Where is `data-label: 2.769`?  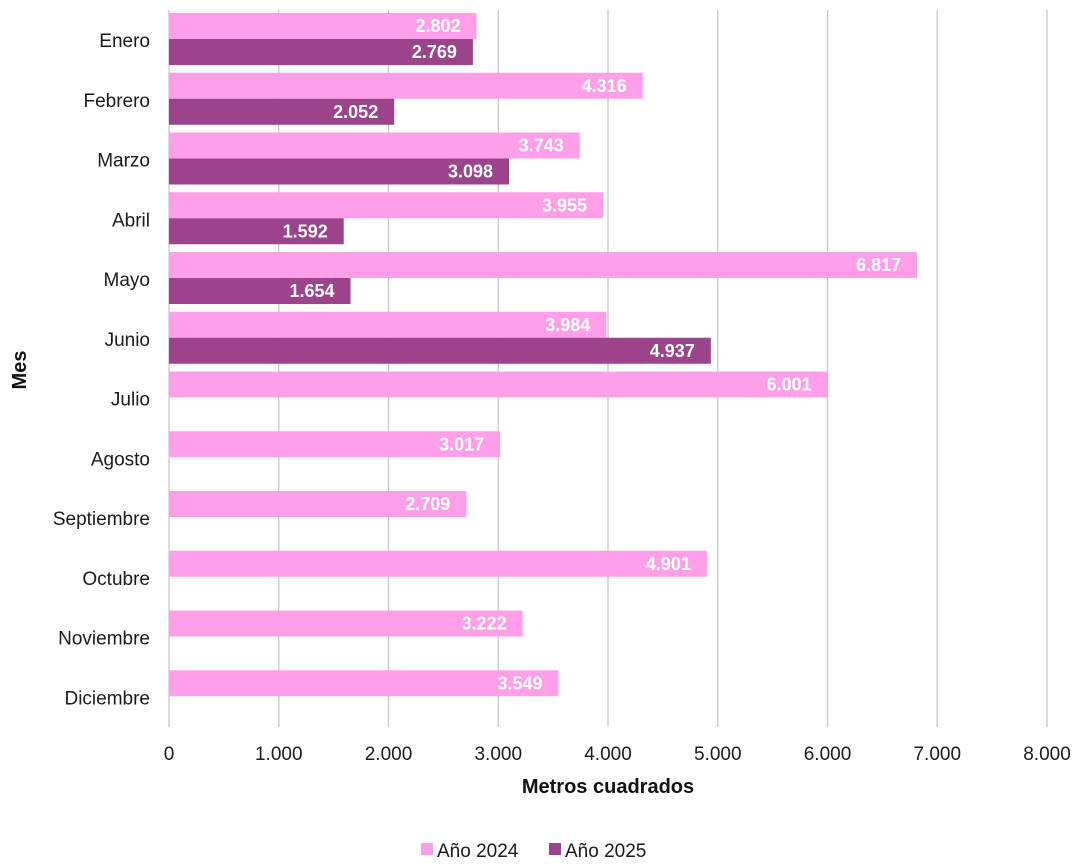 data-label: 2.769 is located at coordinates (434, 52).